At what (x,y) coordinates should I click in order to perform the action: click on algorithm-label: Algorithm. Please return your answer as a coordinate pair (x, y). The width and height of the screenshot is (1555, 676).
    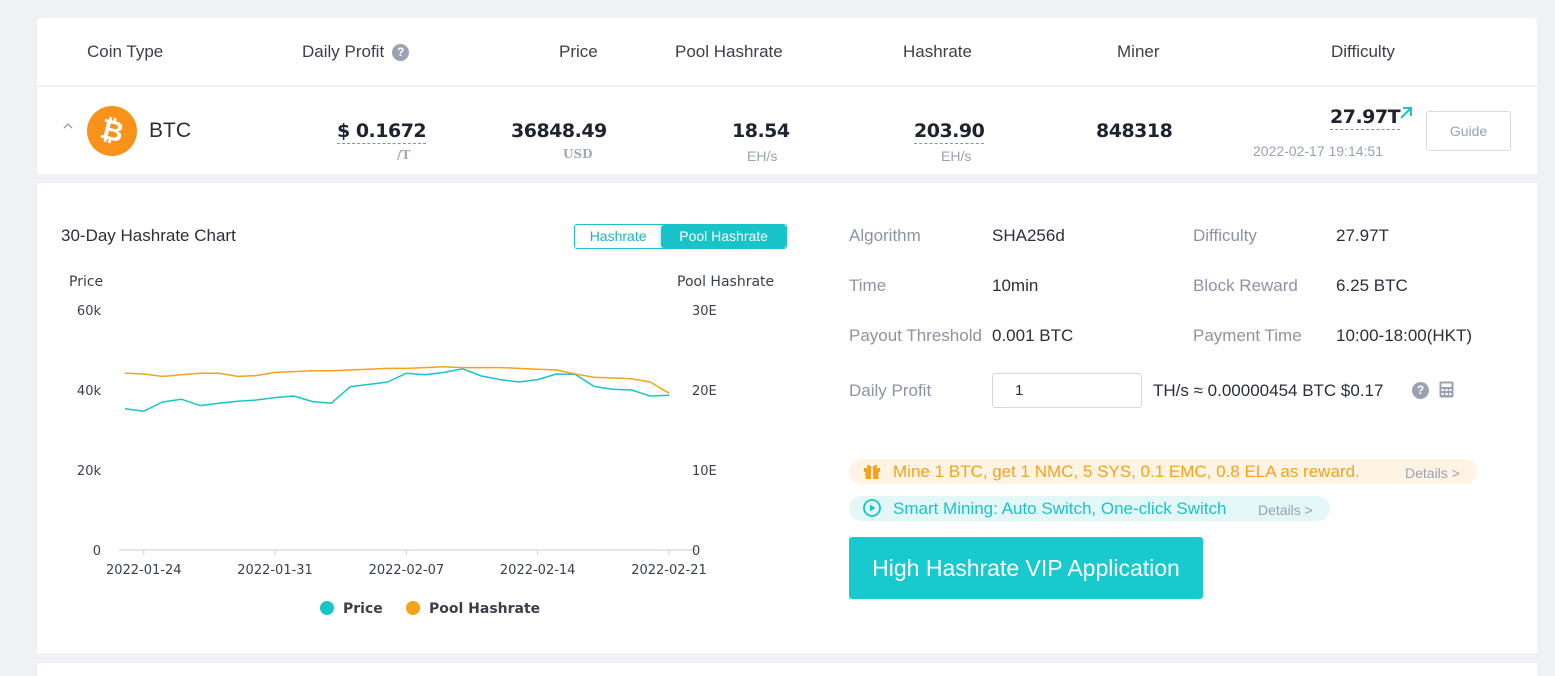
    Looking at the image, I should click on (885, 235).